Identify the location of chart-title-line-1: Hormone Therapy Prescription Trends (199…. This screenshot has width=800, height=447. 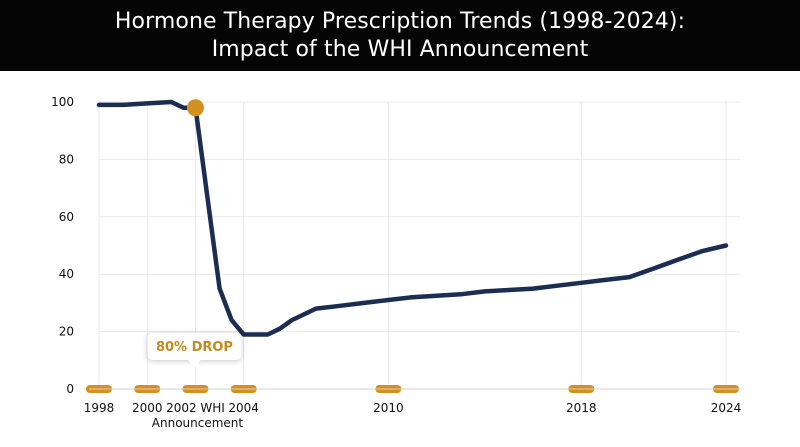
(400, 21).